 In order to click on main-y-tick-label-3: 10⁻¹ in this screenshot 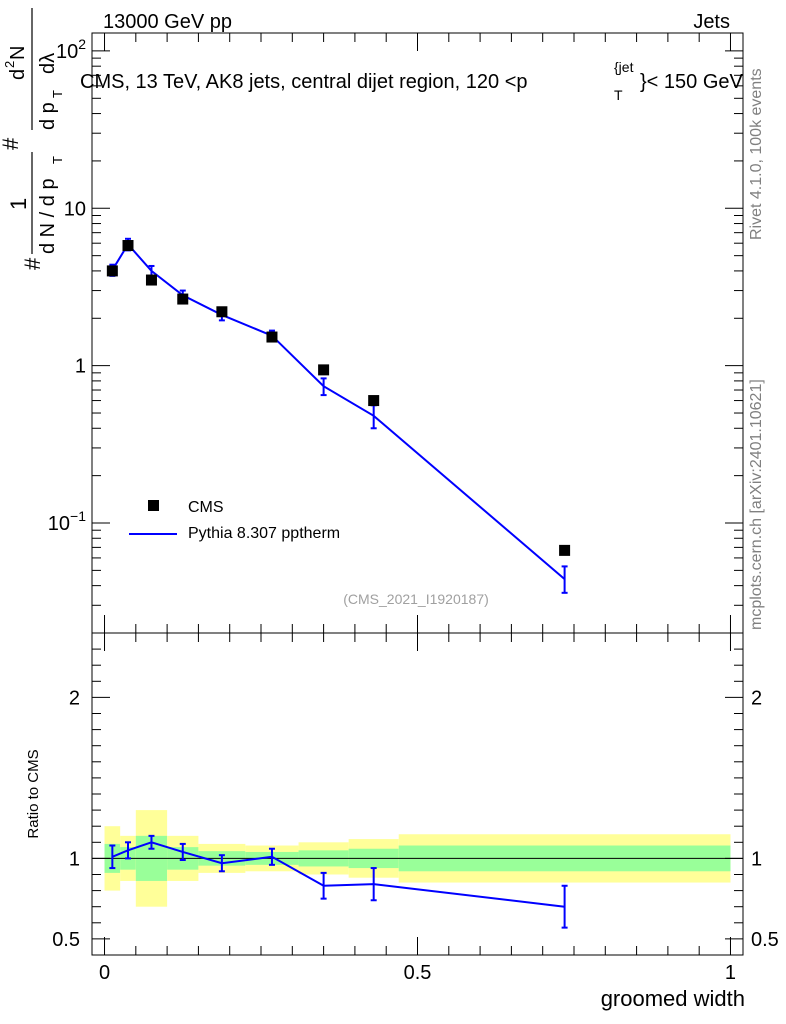, I will do `click(67, 521)`.